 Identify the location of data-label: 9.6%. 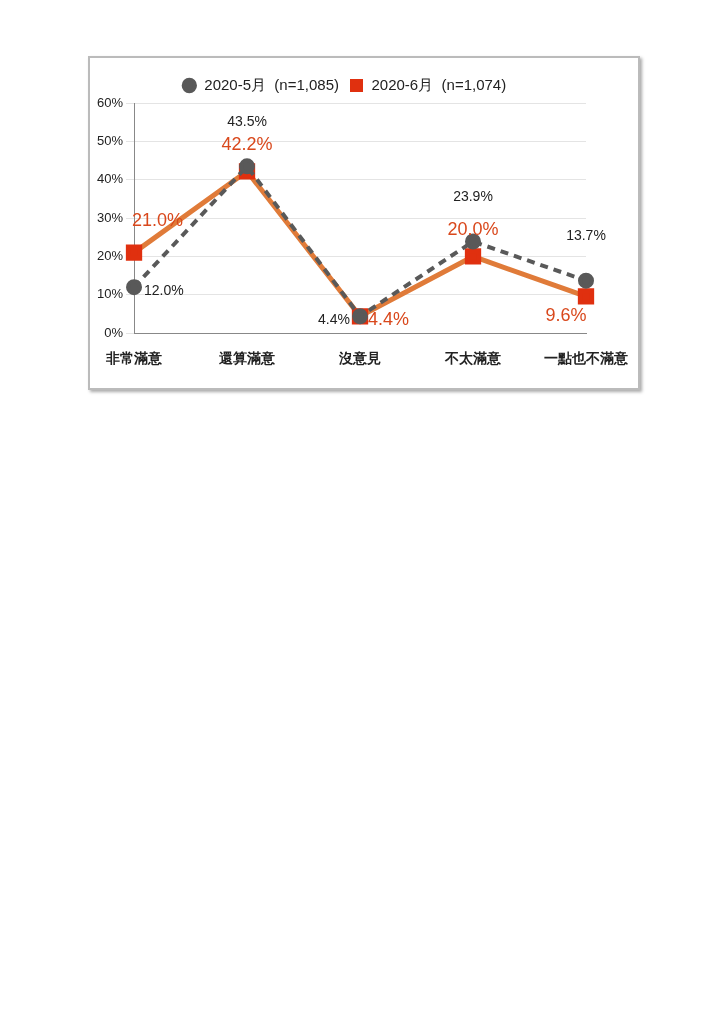
(566, 315).